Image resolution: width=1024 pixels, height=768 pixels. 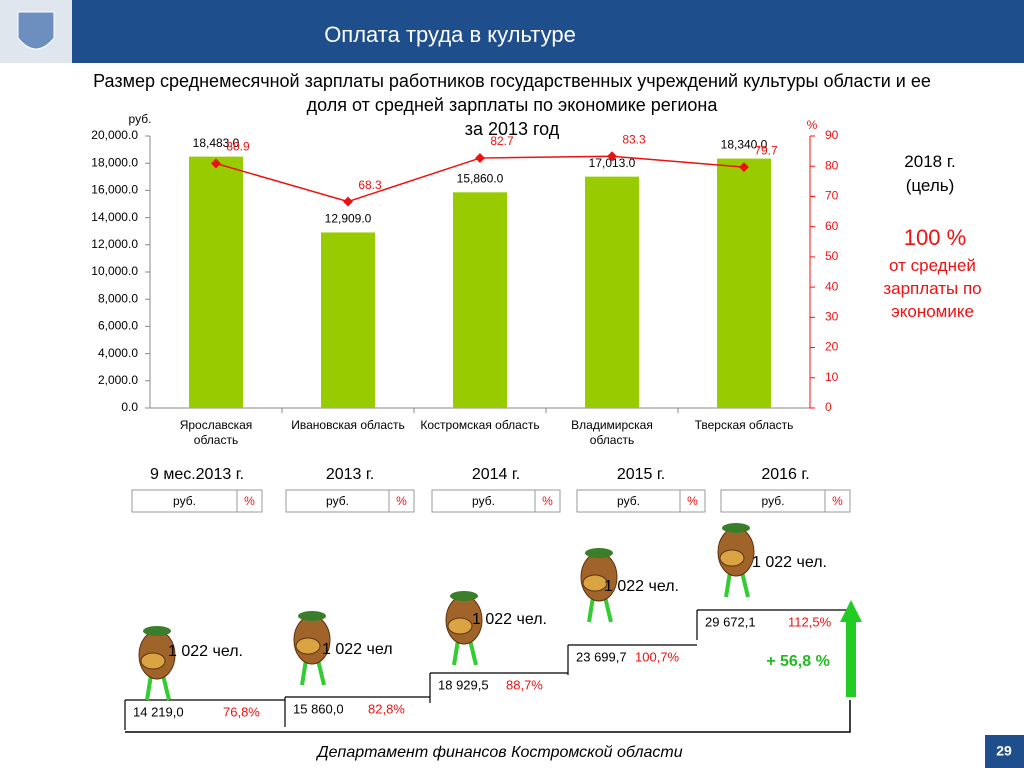 I want to click on step-share: 76,8%, so click(x=241, y=711).